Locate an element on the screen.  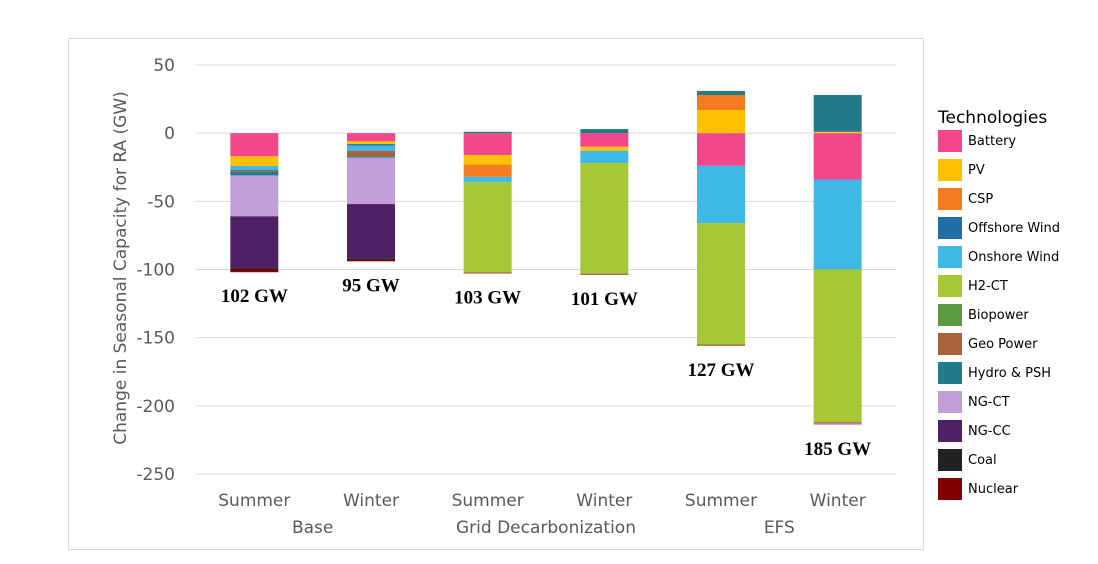
legend-label: Battery is located at coordinates (992, 141).